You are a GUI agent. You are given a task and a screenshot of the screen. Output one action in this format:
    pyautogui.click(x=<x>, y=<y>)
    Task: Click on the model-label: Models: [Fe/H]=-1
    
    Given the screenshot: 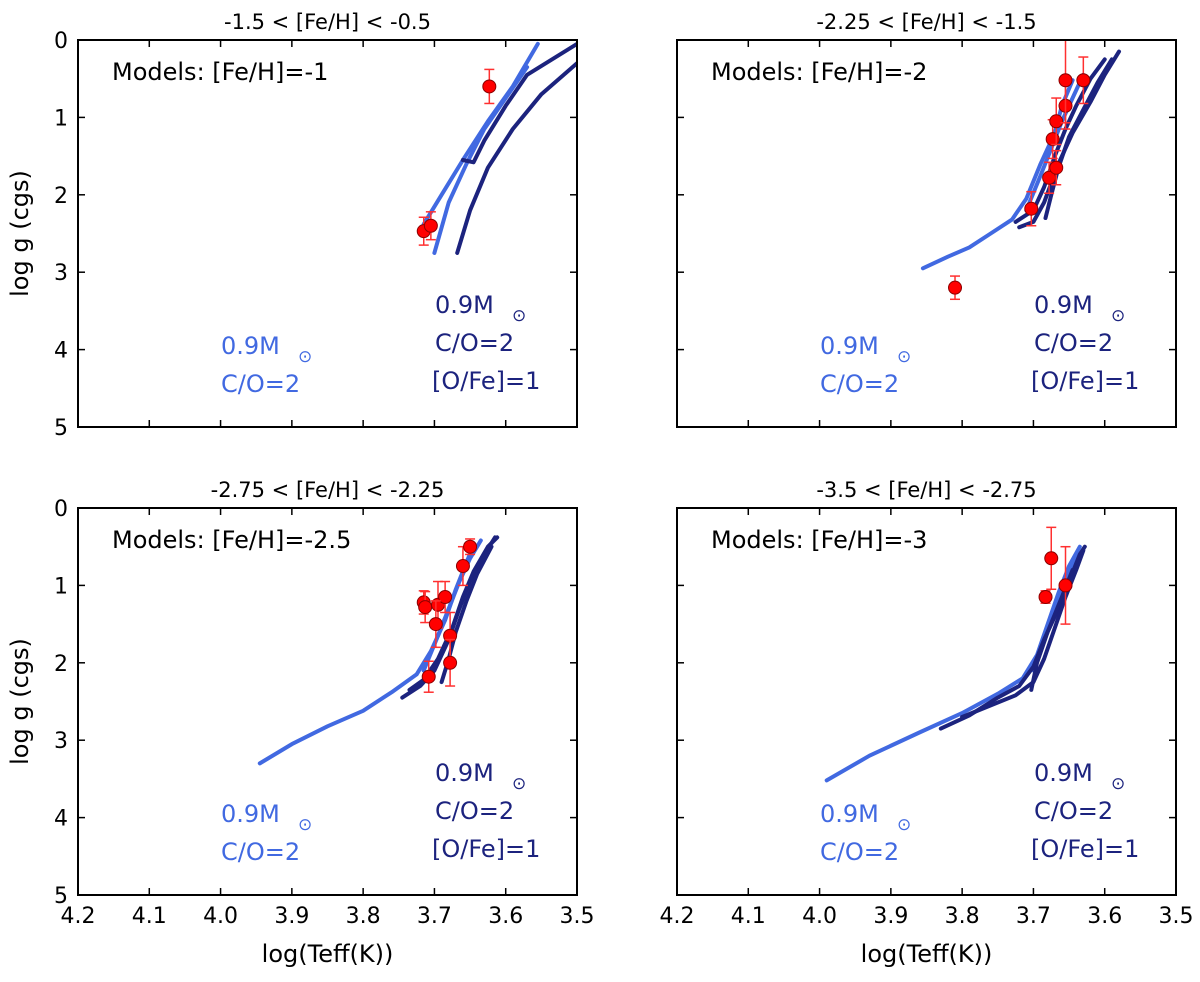 What is the action you would take?
    pyautogui.click(x=220, y=72)
    